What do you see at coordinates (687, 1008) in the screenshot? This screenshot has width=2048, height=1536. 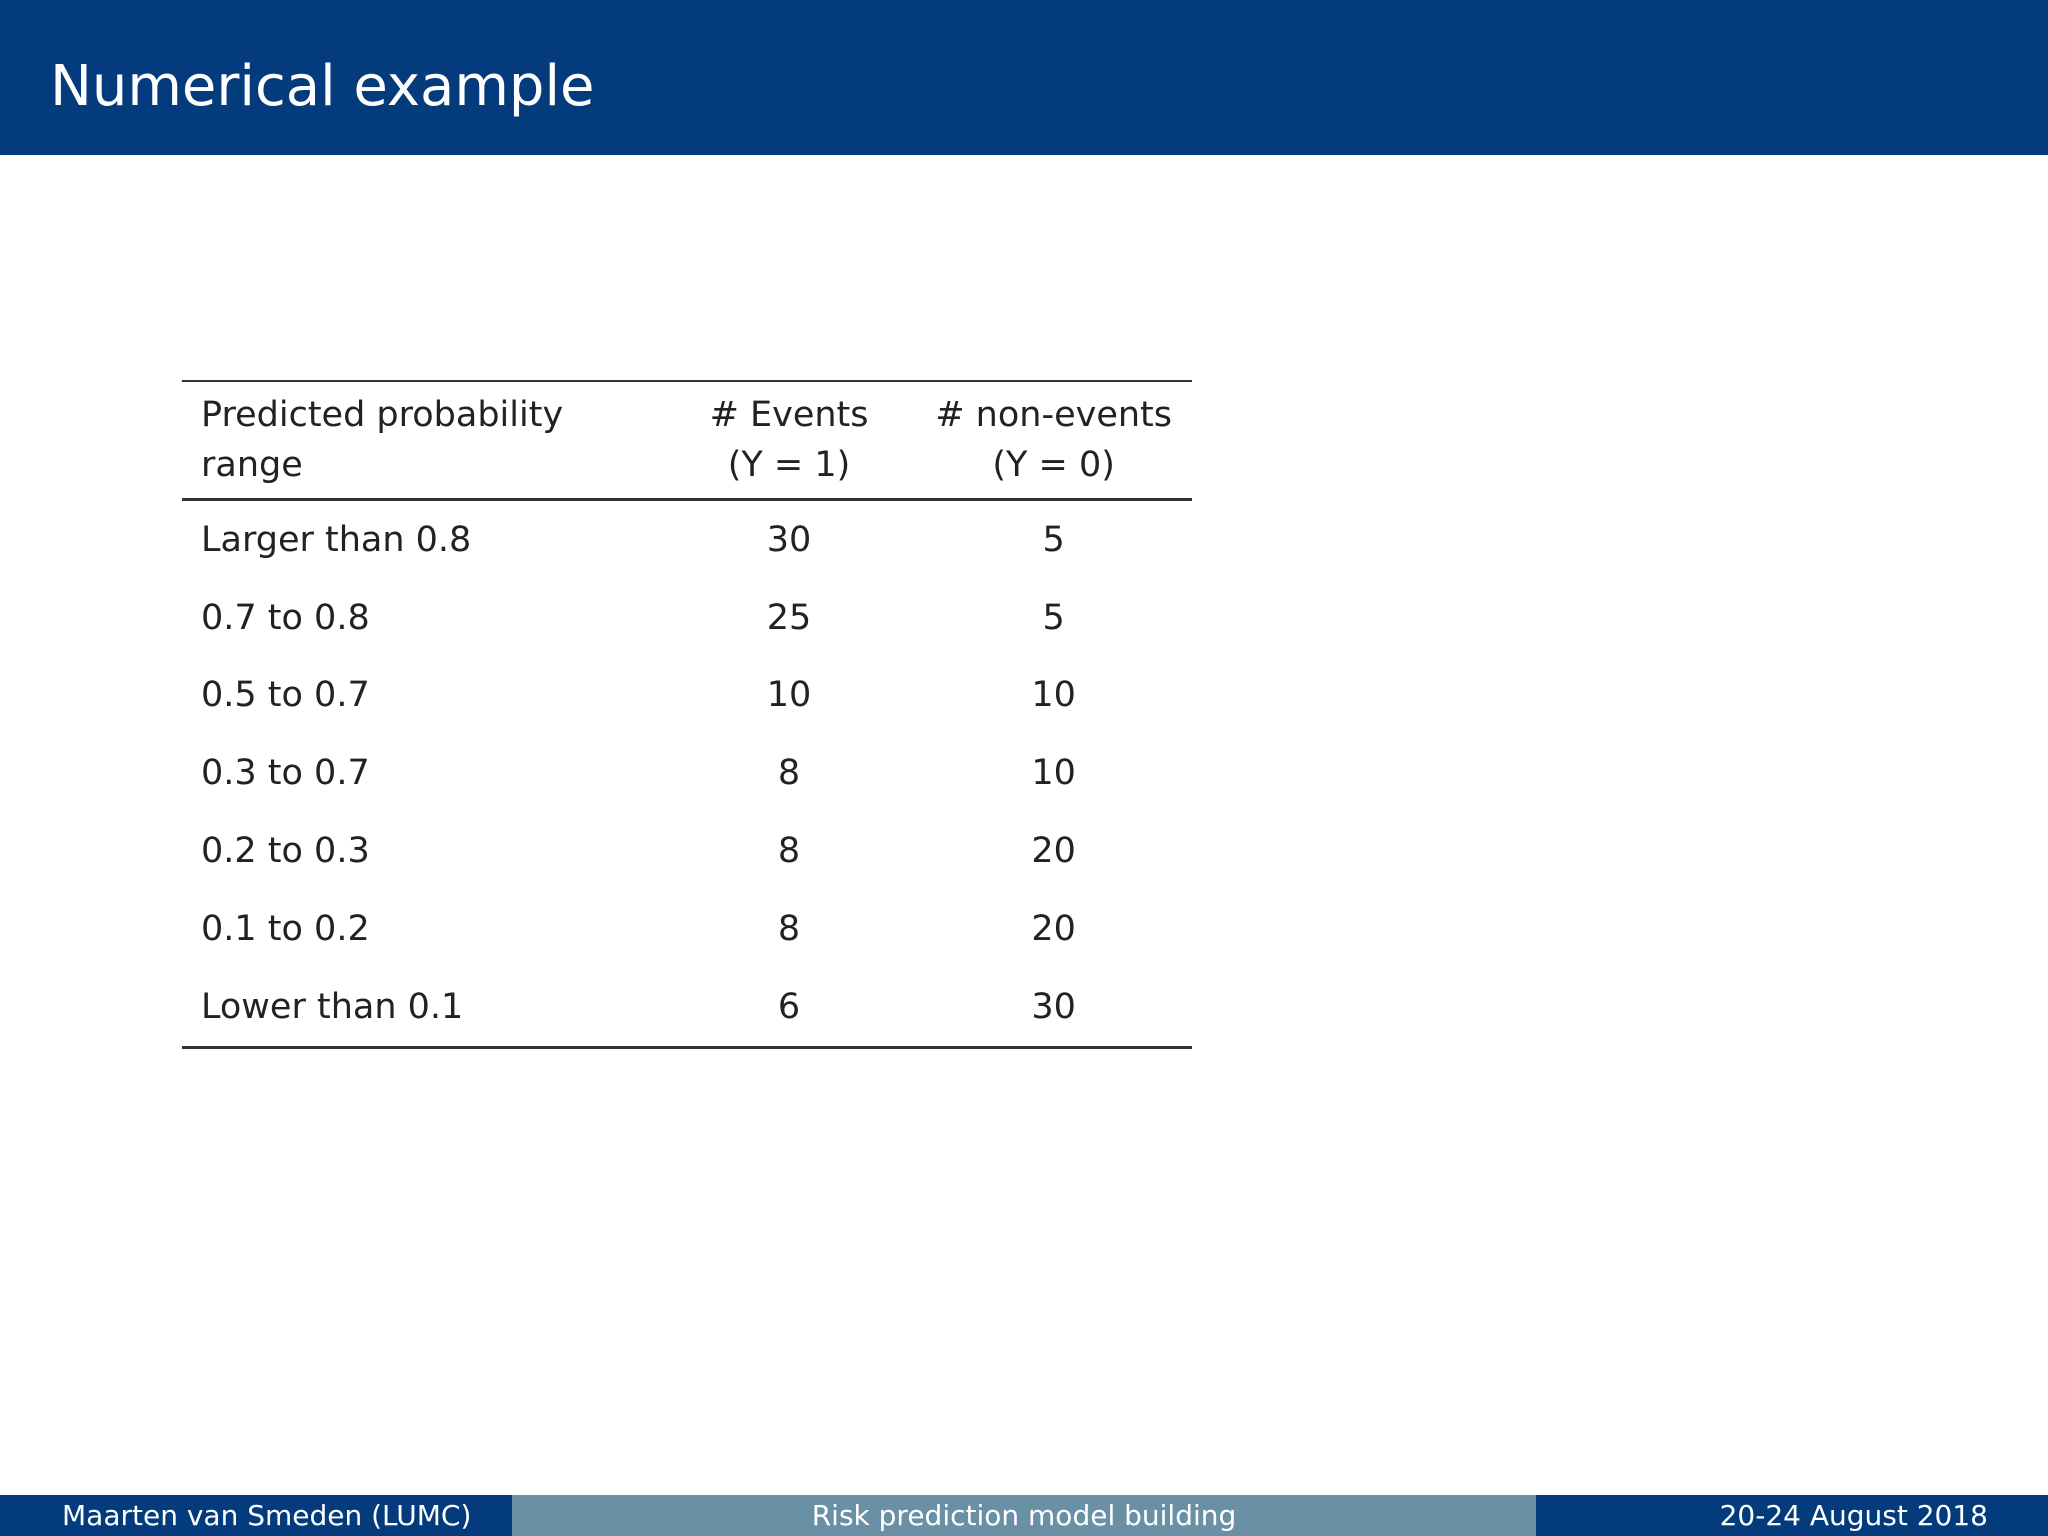 I see `table-row: Lower than 0.1 6 30` at bounding box center [687, 1008].